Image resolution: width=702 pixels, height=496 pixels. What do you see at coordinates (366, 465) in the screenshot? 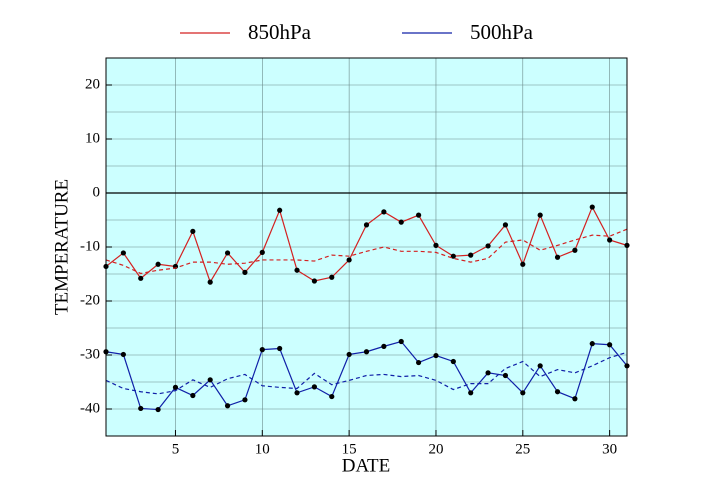
I see `x-axis-label: DATE` at bounding box center [366, 465].